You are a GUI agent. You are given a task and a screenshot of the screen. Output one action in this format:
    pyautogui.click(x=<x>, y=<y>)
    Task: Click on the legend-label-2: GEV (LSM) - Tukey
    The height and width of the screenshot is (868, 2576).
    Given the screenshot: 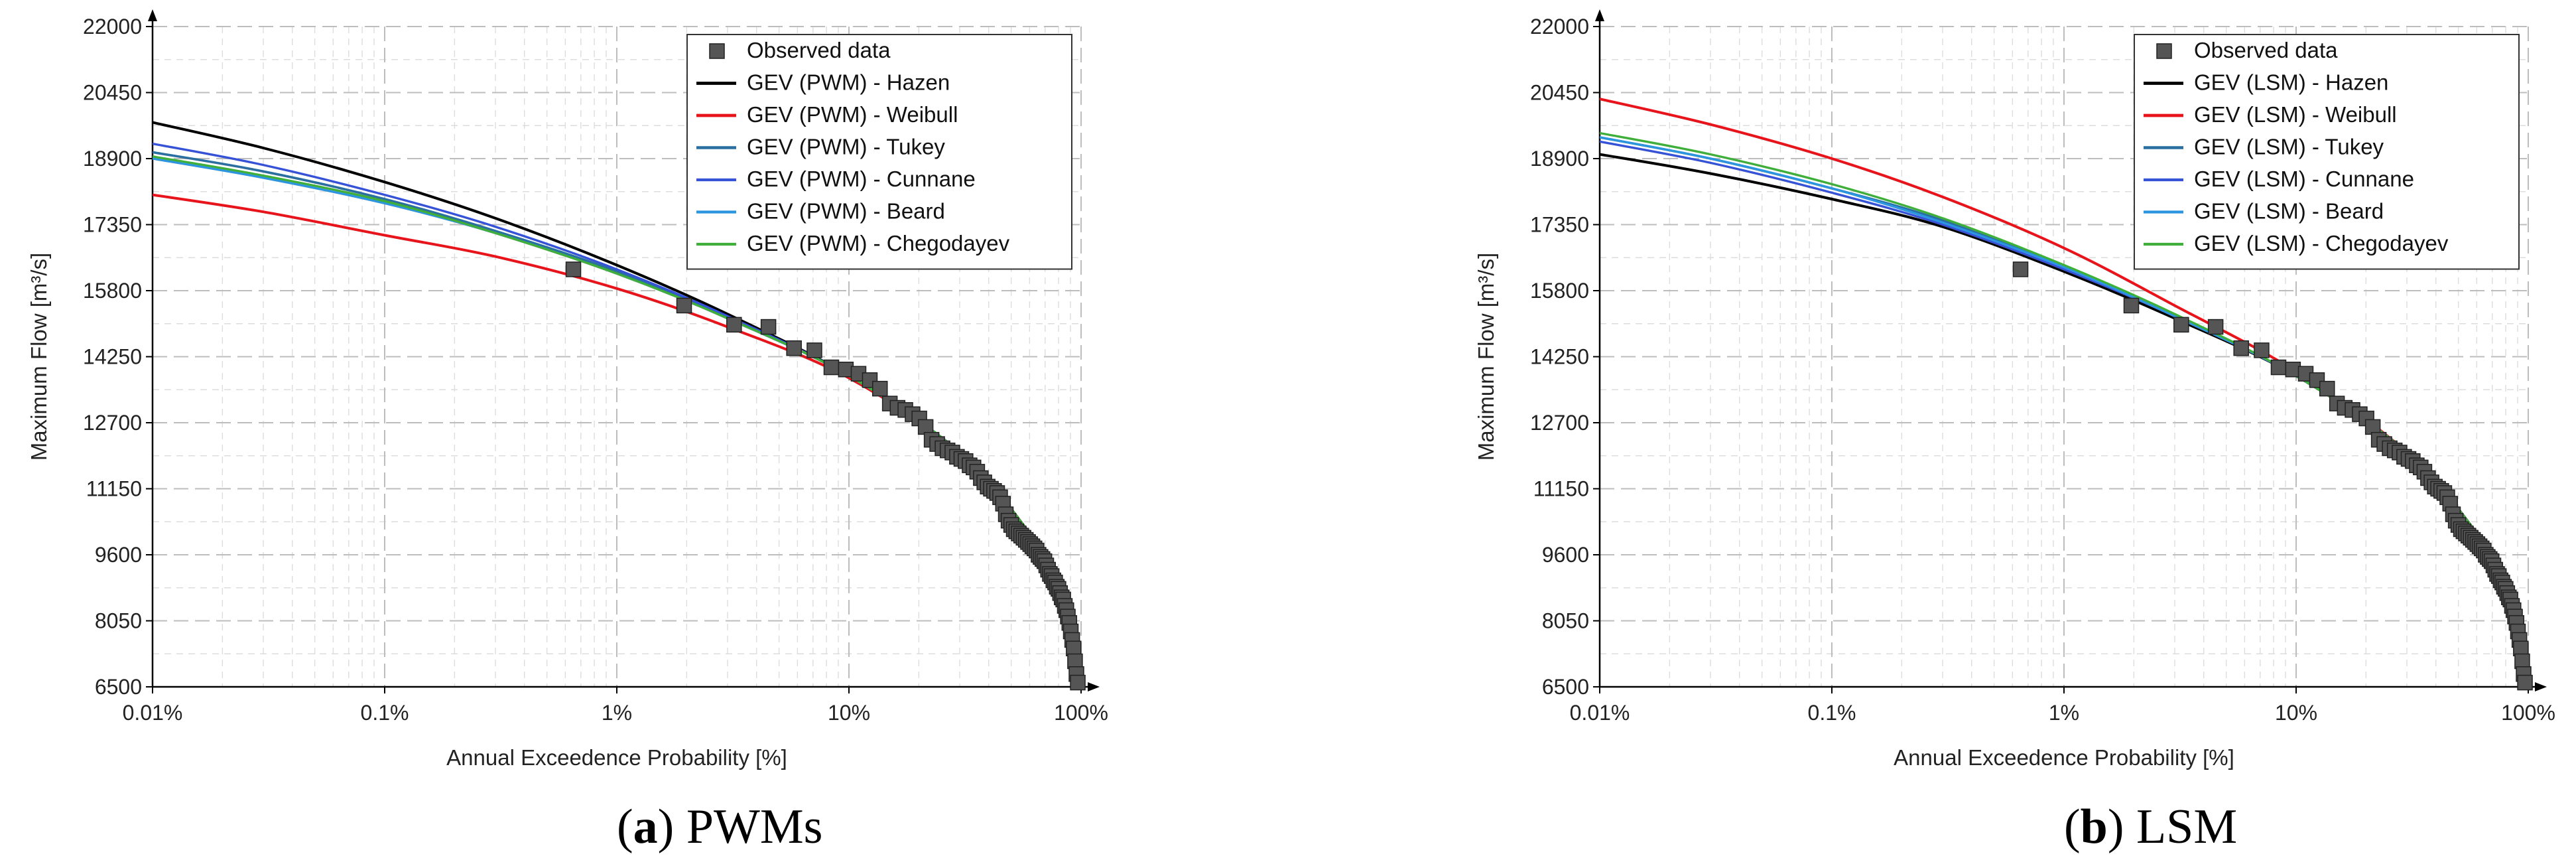 What is the action you would take?
    pyautogui.click(x=2289, y=147)
    